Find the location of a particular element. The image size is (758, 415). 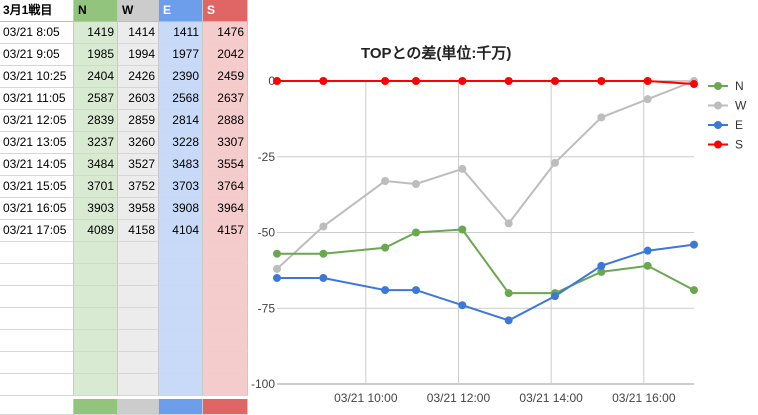

cell-w: 3958 is located at coordinates (138, 209).